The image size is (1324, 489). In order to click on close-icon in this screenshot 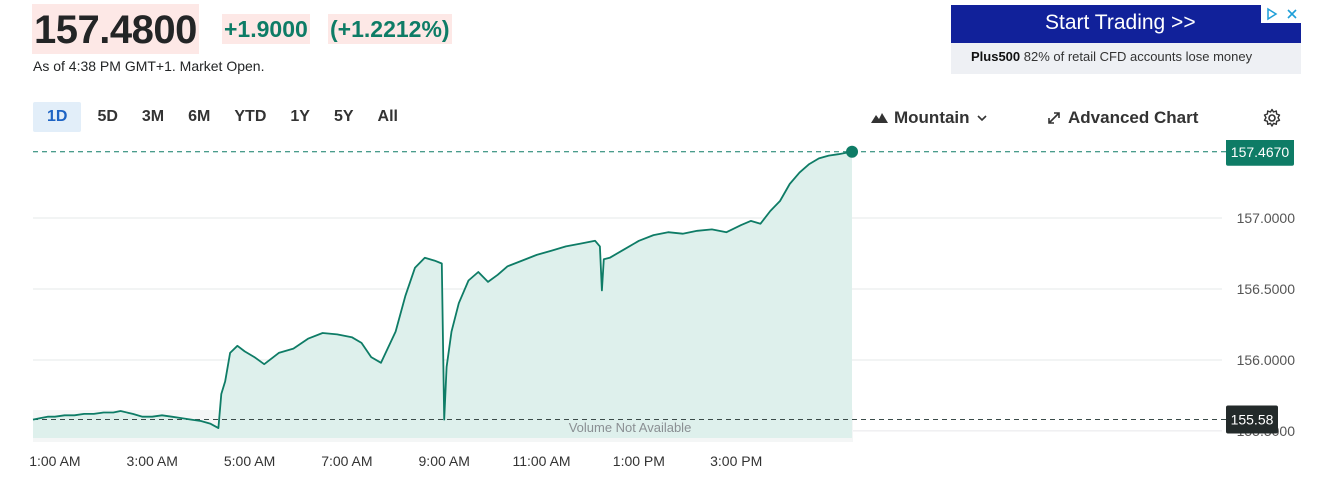, I will do `click(1292, 14)`.